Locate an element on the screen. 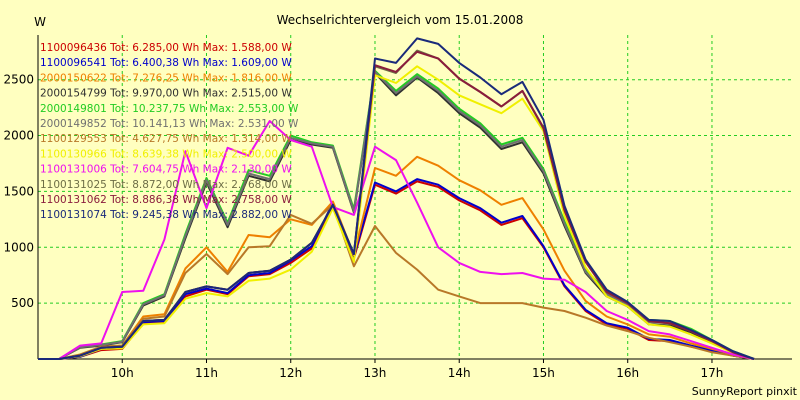  y-axis-label: W is located at coordinates (40, 22).